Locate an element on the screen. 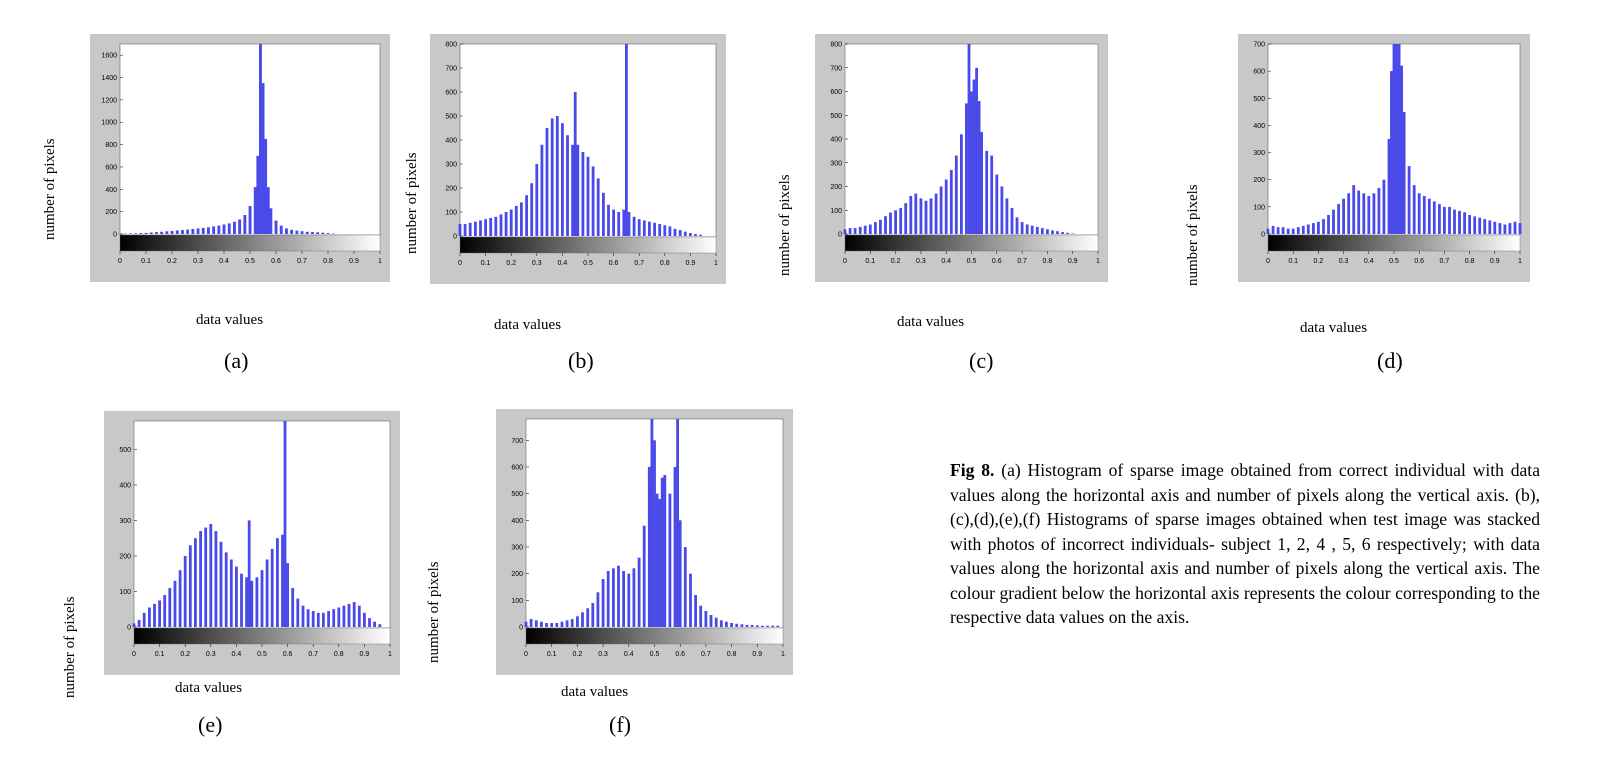 Image resolution: width=1619 pixels, height=778 pixels. x-axis-label: data values is located at coordinates (209, 688).